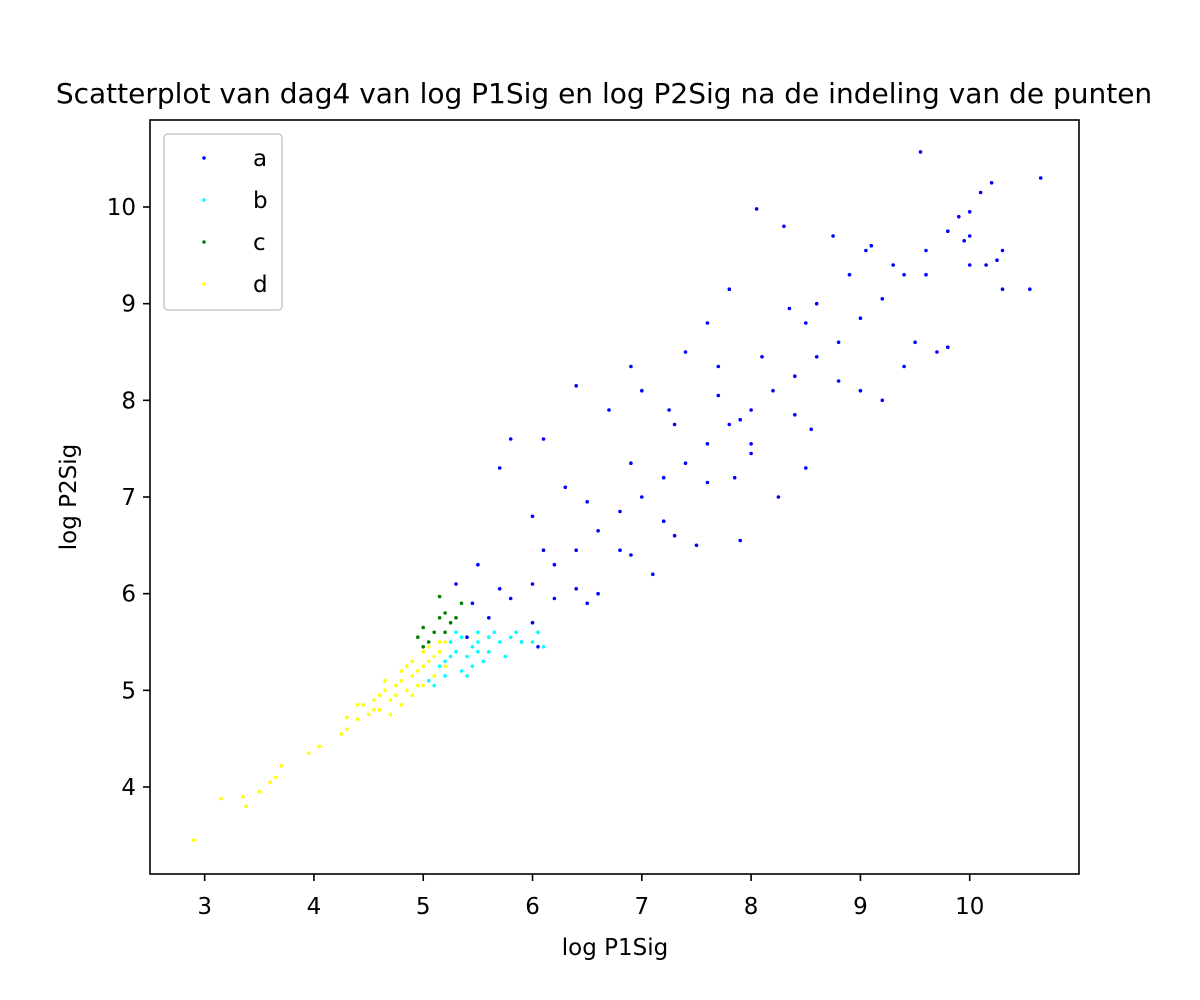 This screenshot has height=1000, width=1200. I want to click on y-tick-label: 10, so click(121, 208).